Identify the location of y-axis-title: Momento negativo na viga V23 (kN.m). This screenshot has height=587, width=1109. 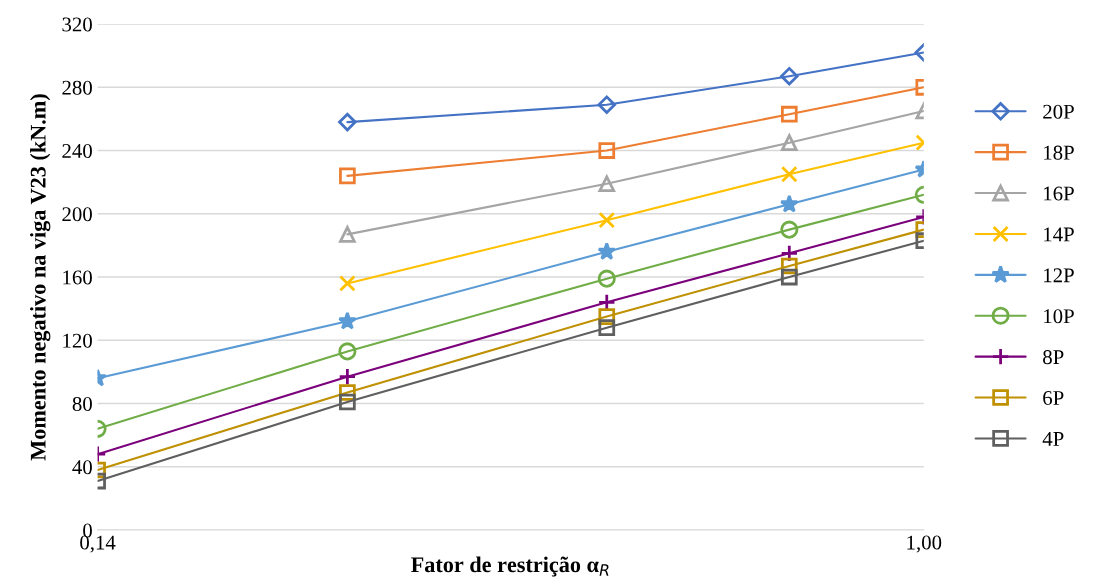
(40, 277).